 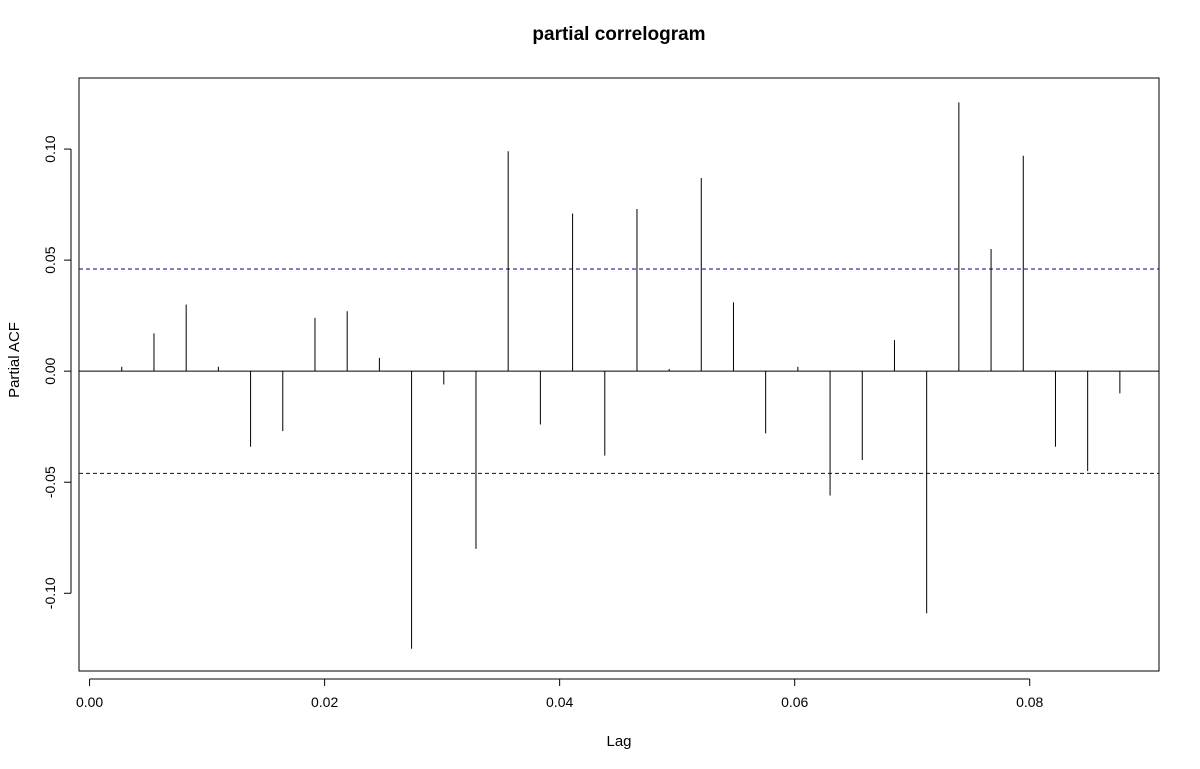 What do you see at coordinates (50, 259) in the screenshot?
I see `y-tick-label: 0.05` at bounding box center [50, 259].